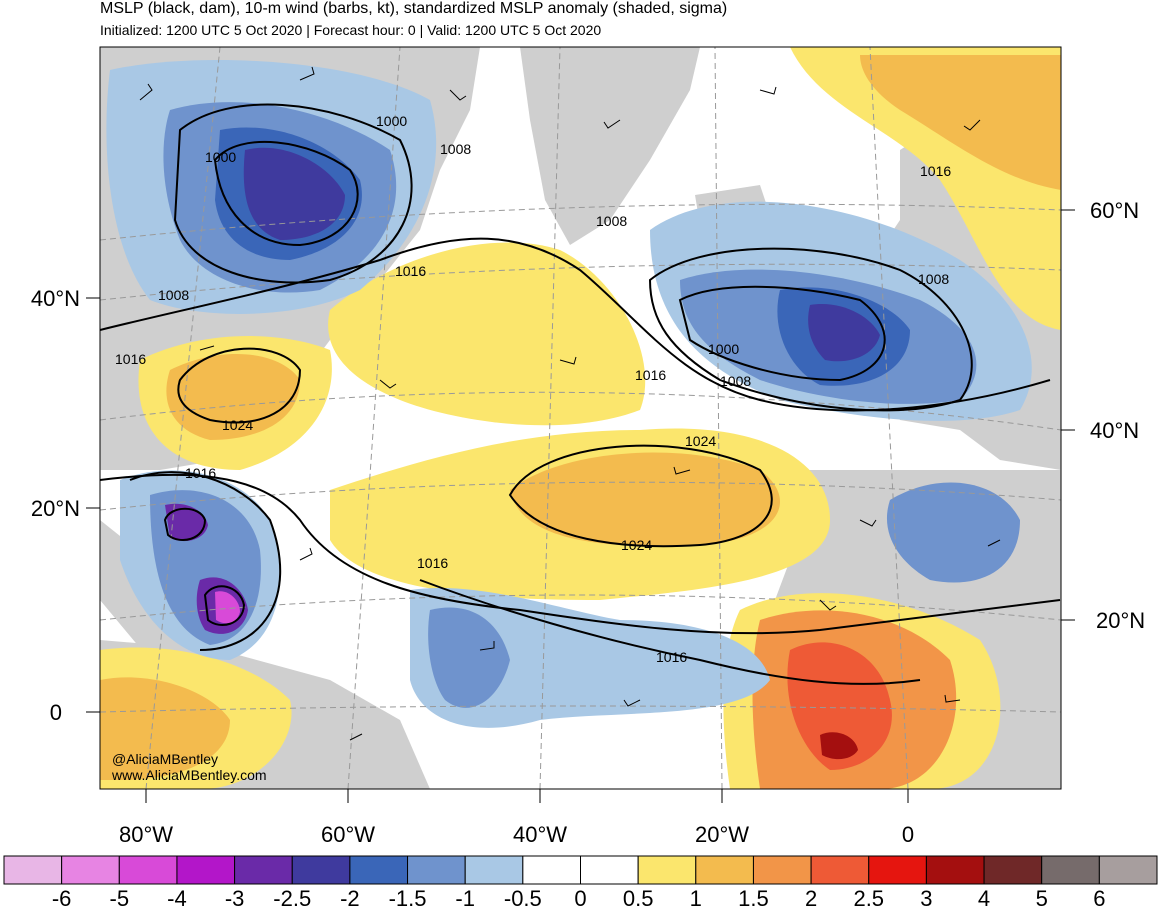 Image resolution: width=1161 pixels, height=912 pixels. I want to click on anomaly-magenta-south-low, so click(227, 607).